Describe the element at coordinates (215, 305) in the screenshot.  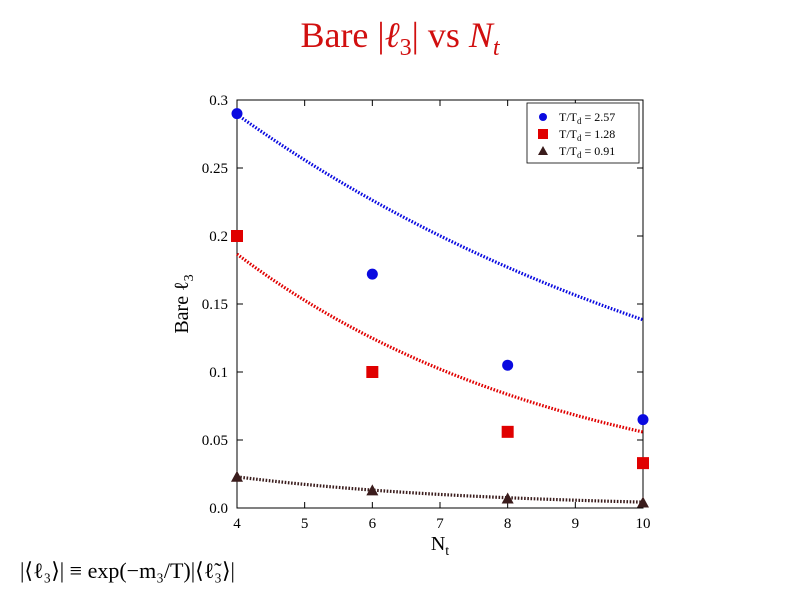
I see `y-tick-label: 0.15` at that location.